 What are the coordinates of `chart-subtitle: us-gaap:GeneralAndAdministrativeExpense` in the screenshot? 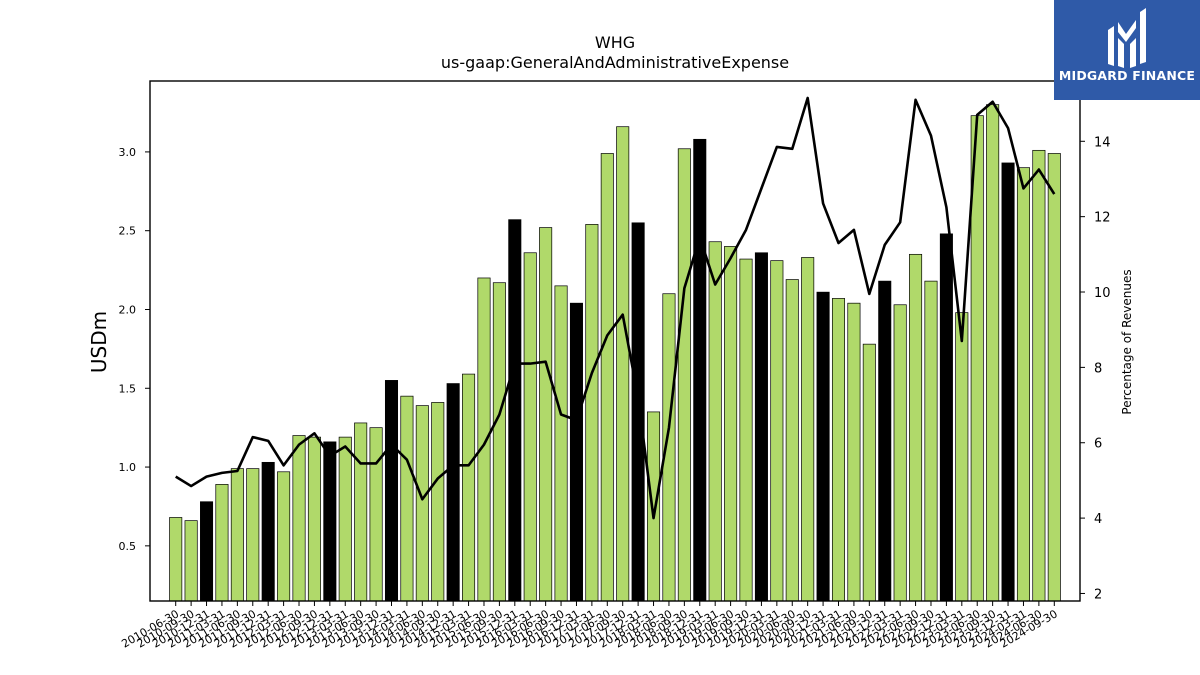 It's located at (615, 62).